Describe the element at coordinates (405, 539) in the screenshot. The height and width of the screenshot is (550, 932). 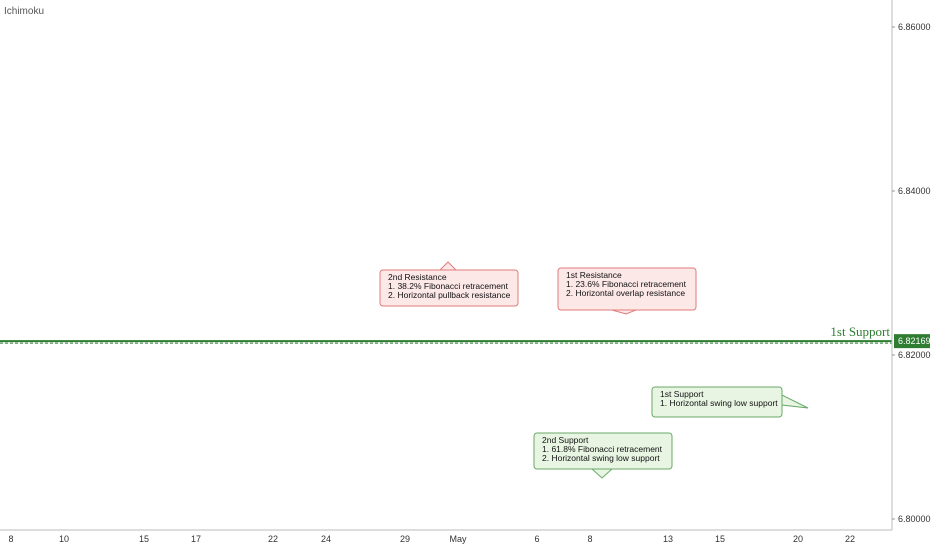
I see `time-tick-label: 29` at that location.